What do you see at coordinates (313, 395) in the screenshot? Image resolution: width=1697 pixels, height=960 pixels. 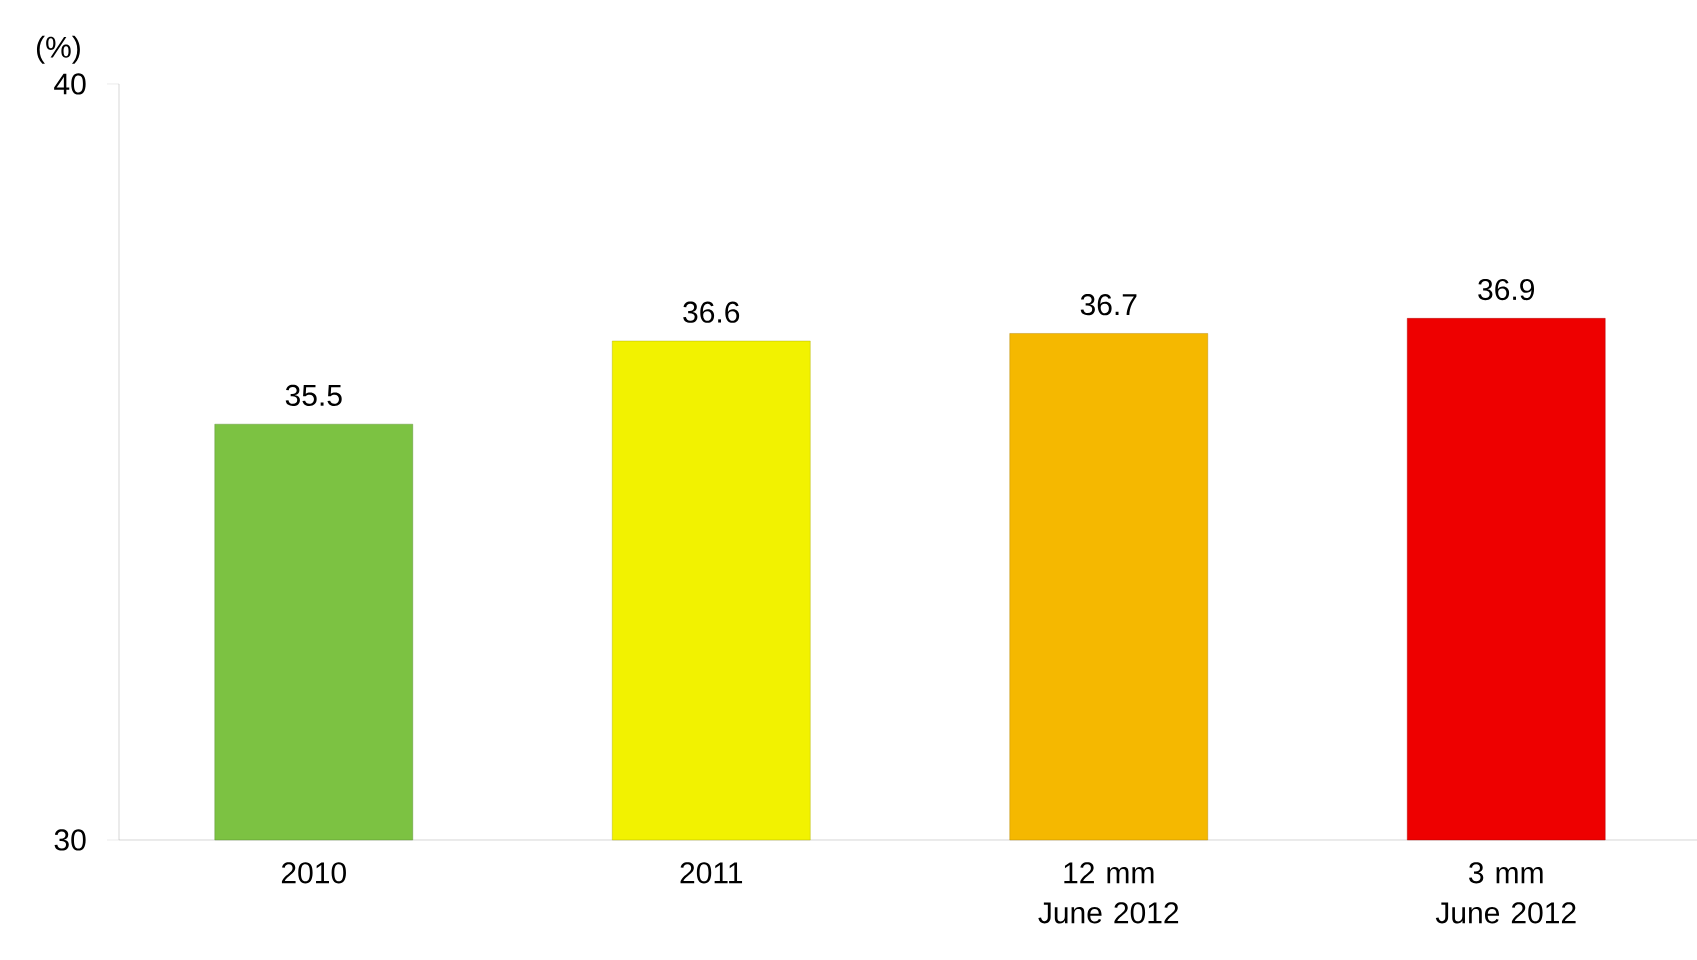 I see `data-label: 35.5` at bounding box center [313, 395].